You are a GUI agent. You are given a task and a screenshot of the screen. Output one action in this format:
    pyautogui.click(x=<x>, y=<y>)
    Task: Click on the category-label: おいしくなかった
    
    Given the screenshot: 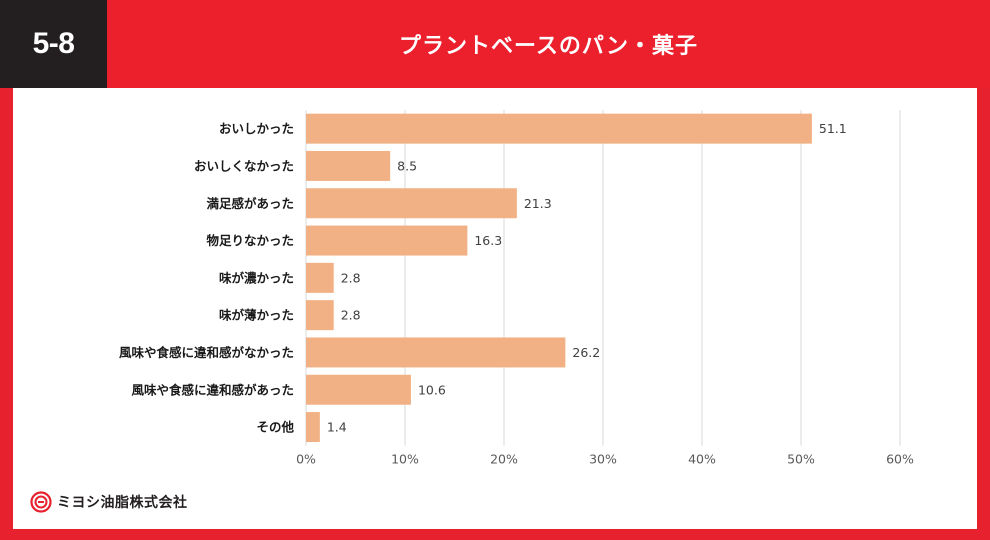 What is the action you would take?
    pyautogui.click(x=244, y=165)
    